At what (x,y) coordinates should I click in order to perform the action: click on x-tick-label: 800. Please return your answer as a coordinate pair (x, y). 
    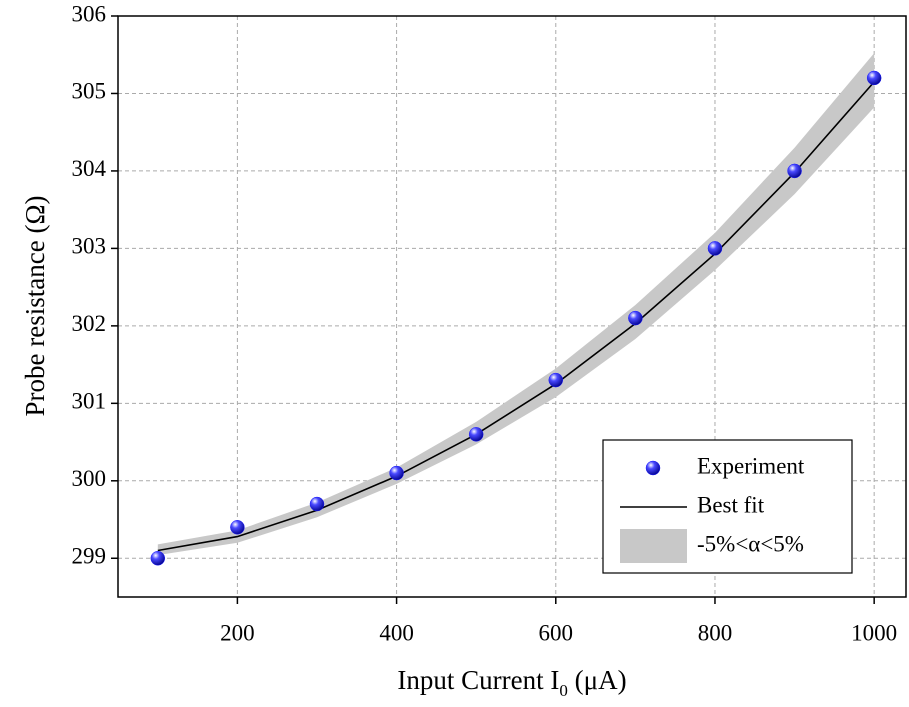
    Looking at the image, I should click on (715, 632).